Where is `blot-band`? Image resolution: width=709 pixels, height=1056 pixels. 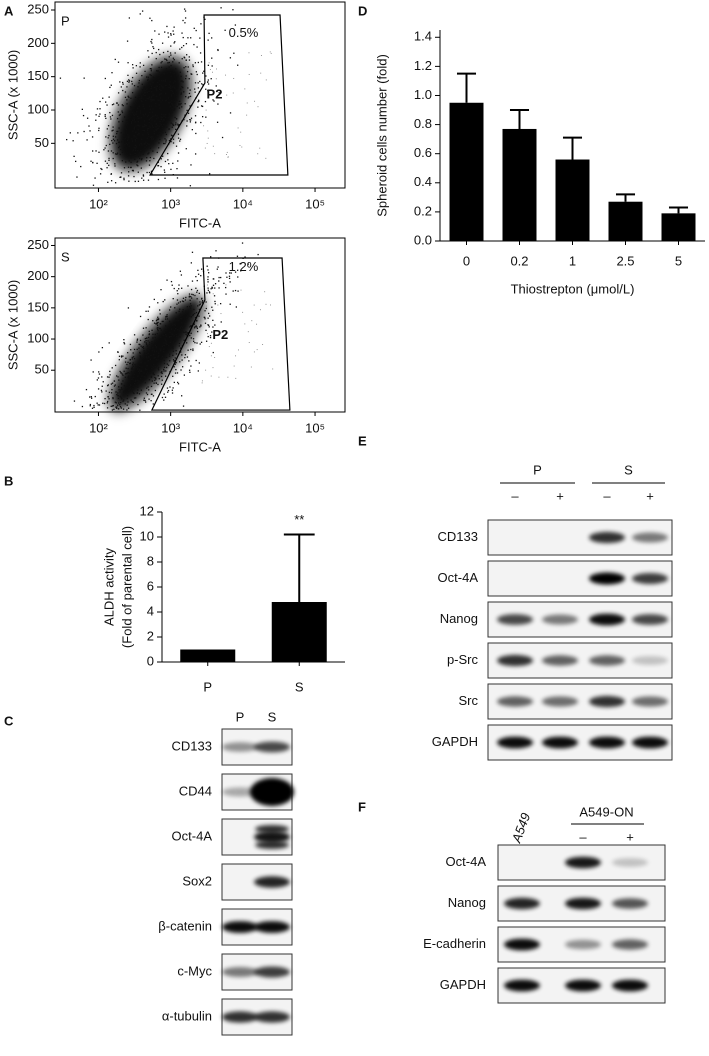 blot-band is located at coordinates (272, 882).